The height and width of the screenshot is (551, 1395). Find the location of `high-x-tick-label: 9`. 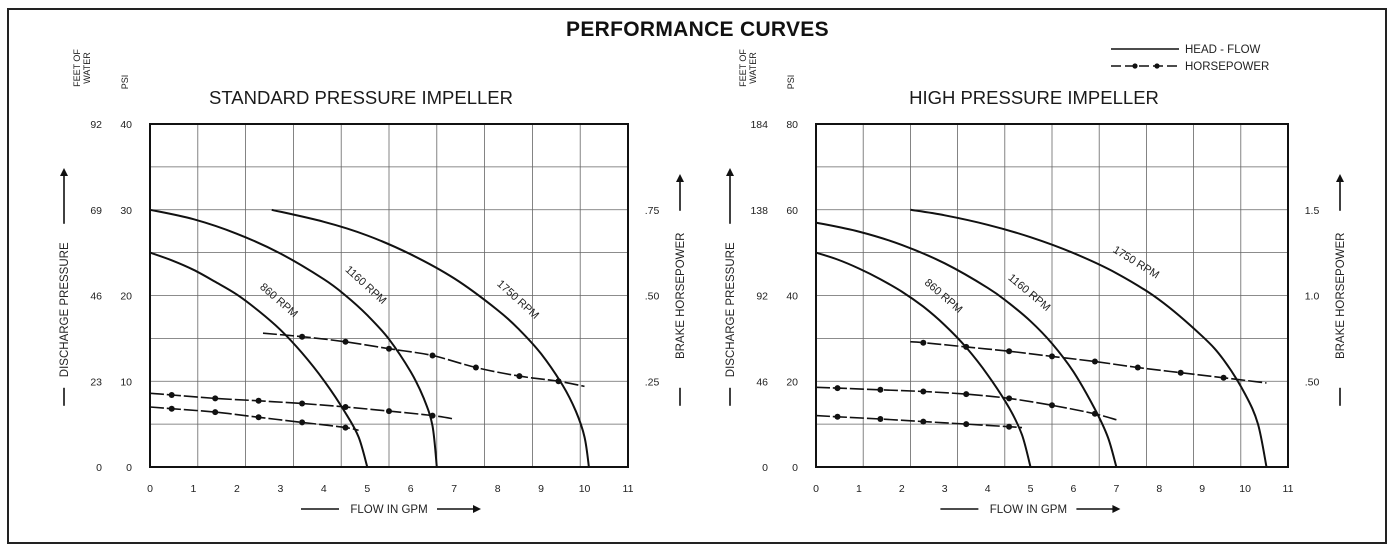

high-x-tick-label: 9 is located at coordinates (1202, 489).